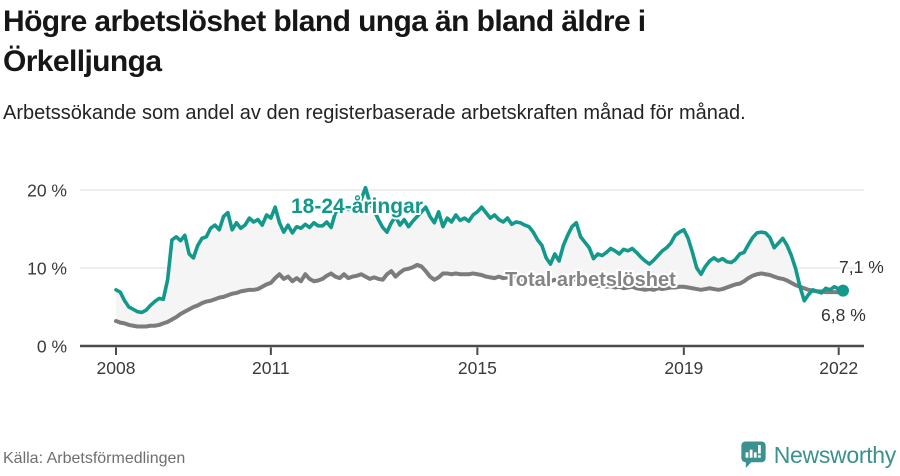 This screenshot has width=900, height=476. Describe the element at coordinates (843, 315) in the screenshot. I see `end-value-total: 6,8 %` at that location.